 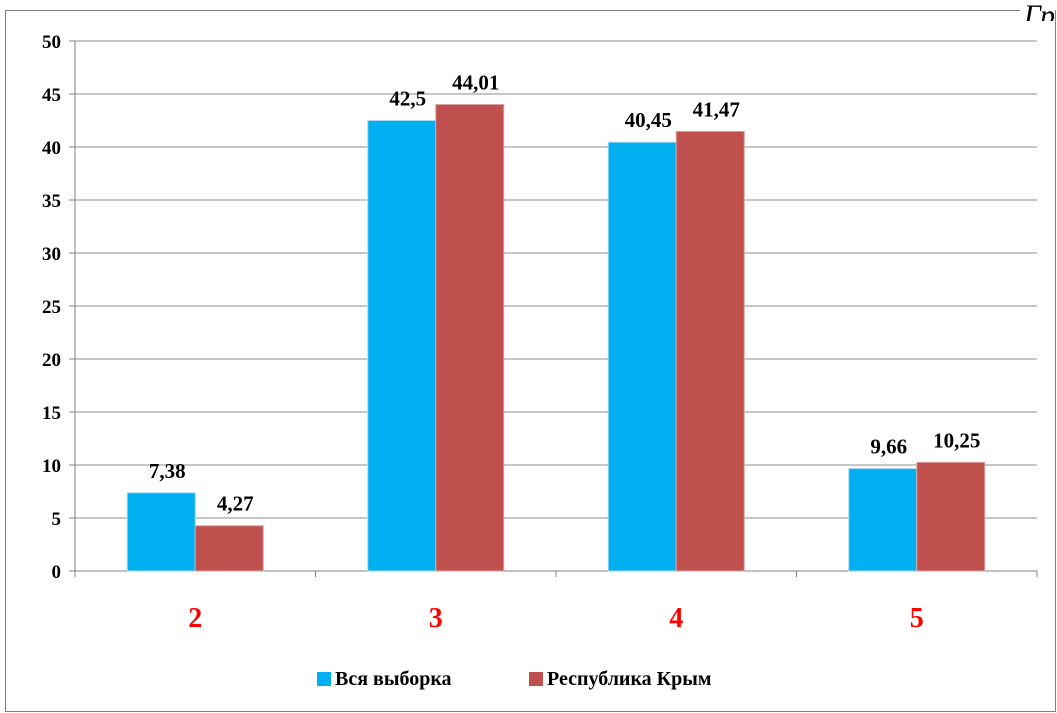 I want to click on data-label: 10,25, so click(x=956, y=440).